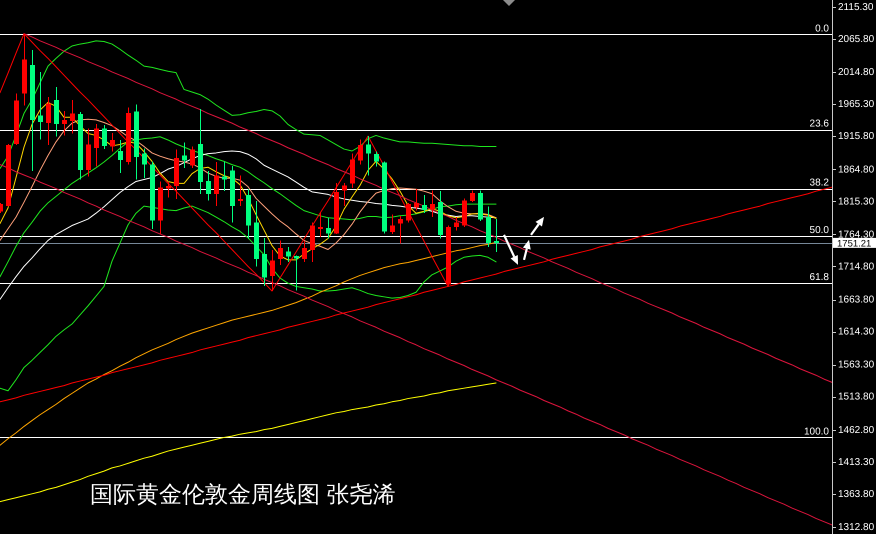 This screenshot has height=534, width=876. What do you see at coordinates (856, 527) in the screenshot?
I see `y-tick-label: 1312.80` at bounding box center [856, 527].